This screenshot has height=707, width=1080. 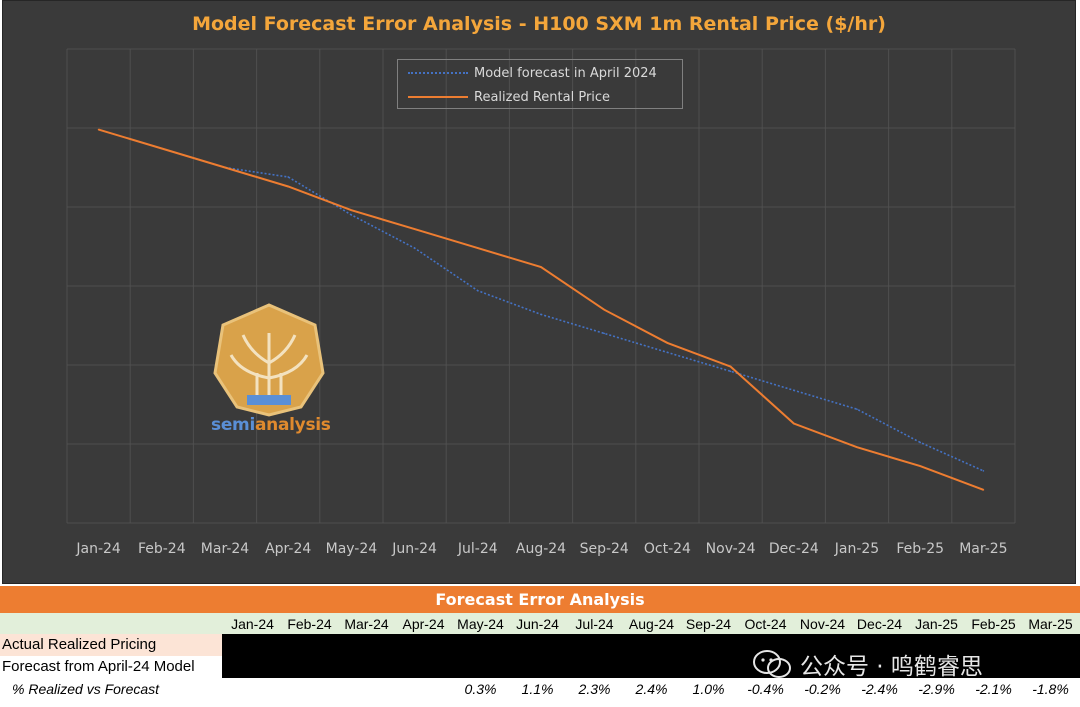 I want to click on redacted-values, so click(x=651, y=656).